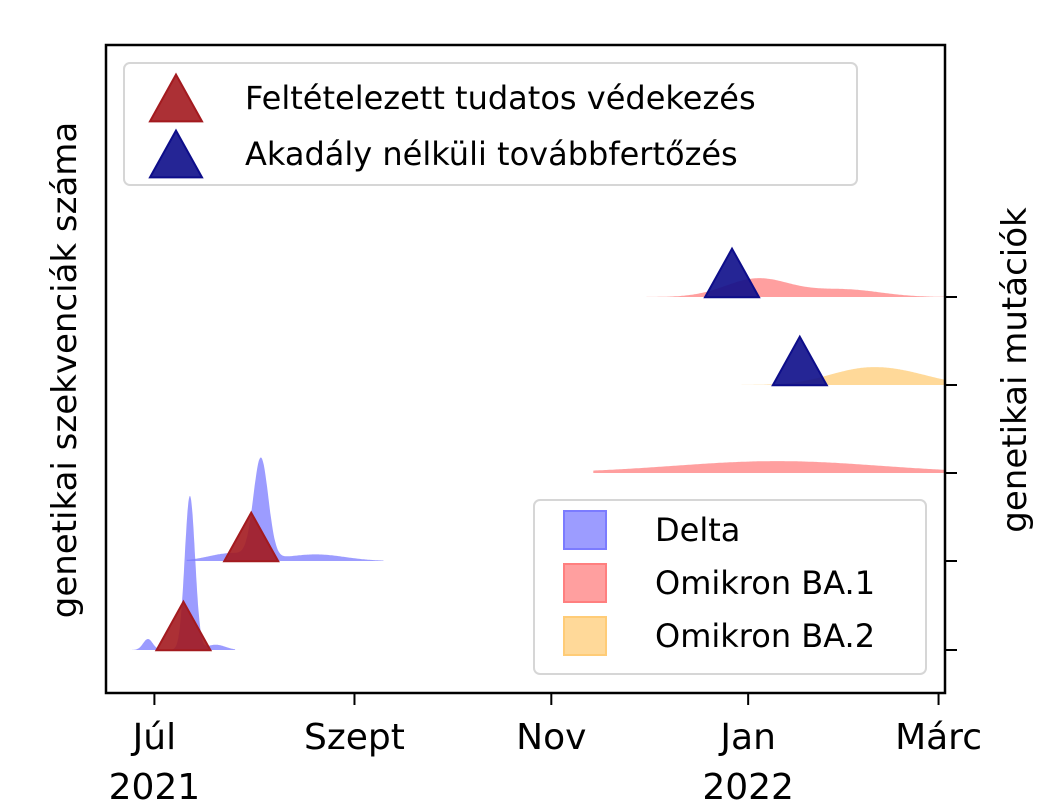  I want to click on left-y-axis-label: genetikai szekvenciák száma, so click(65, 370).